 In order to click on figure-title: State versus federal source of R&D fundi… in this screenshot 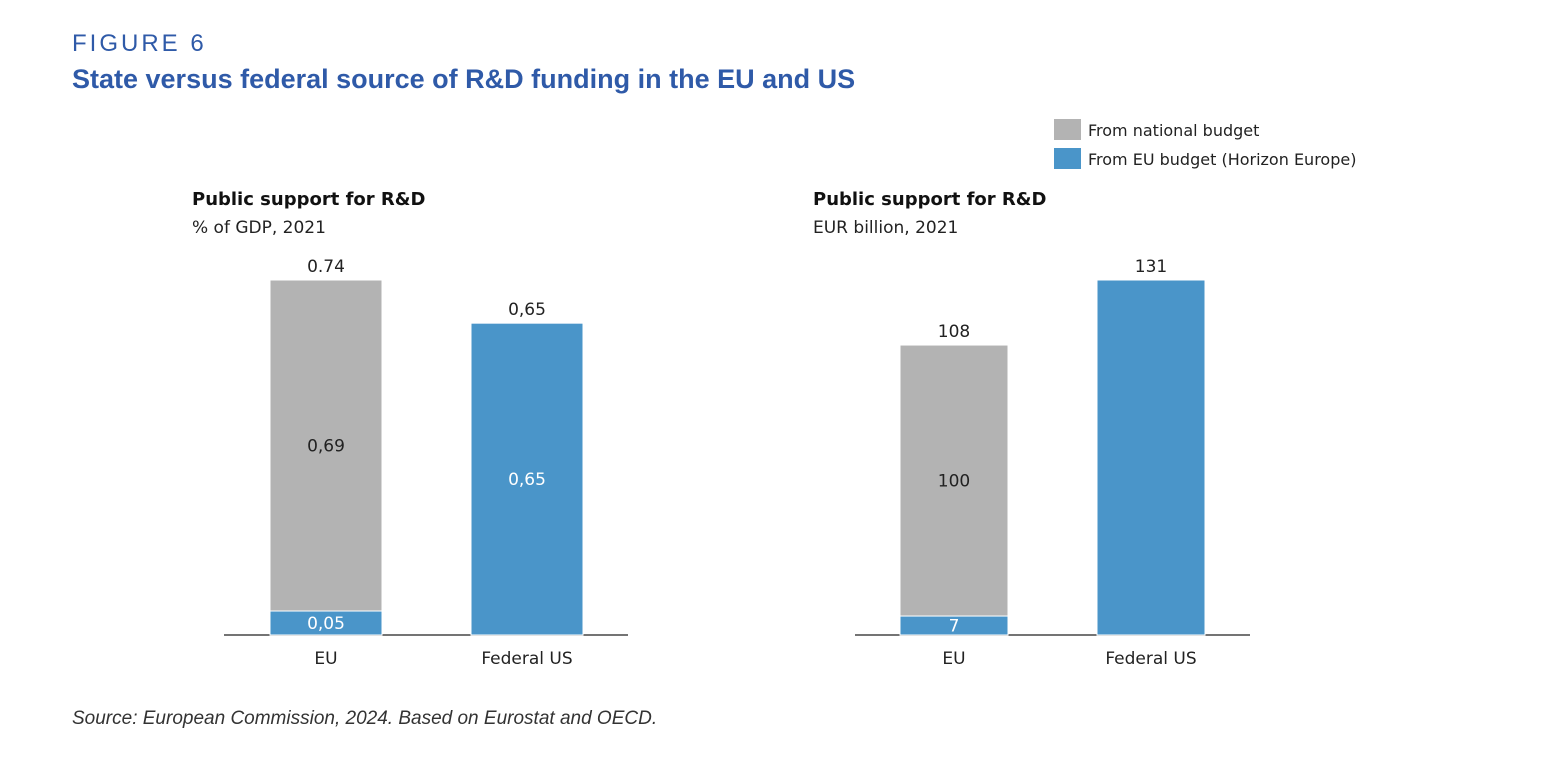, I will do `click(464, 79)`.